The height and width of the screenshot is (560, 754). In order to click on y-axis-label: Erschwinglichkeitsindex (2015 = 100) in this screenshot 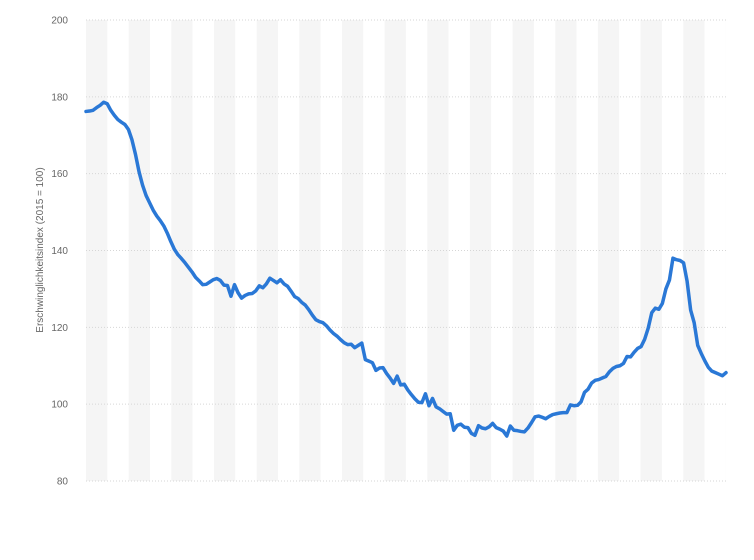, I will do `click(40, 249)`.